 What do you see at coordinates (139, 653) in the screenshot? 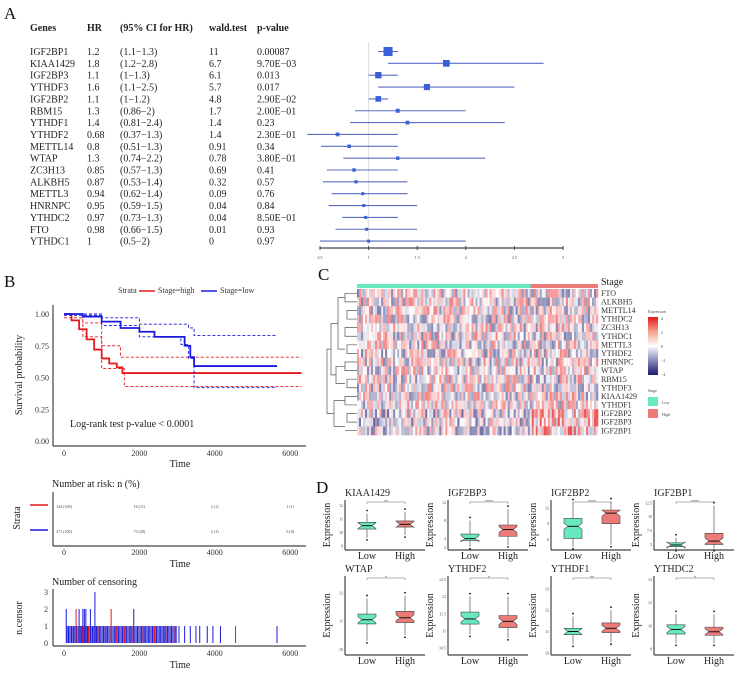
I see `x-tick-label: 2000` at bounding box center [139, 653].